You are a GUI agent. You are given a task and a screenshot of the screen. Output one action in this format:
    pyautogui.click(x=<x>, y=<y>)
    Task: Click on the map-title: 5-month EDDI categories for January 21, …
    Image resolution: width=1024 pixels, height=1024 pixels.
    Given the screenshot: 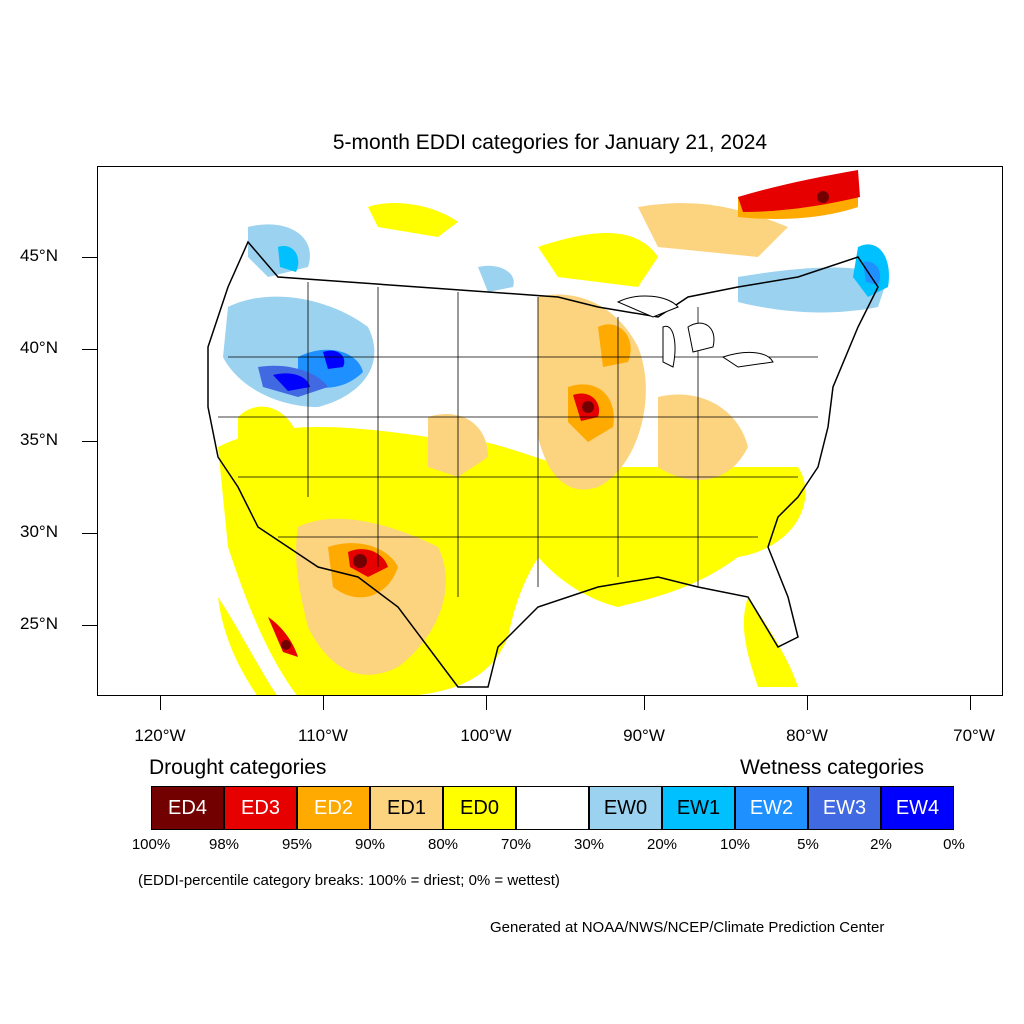 What is the action you would take?
    pyautogui.click(x=550, y=142)
    